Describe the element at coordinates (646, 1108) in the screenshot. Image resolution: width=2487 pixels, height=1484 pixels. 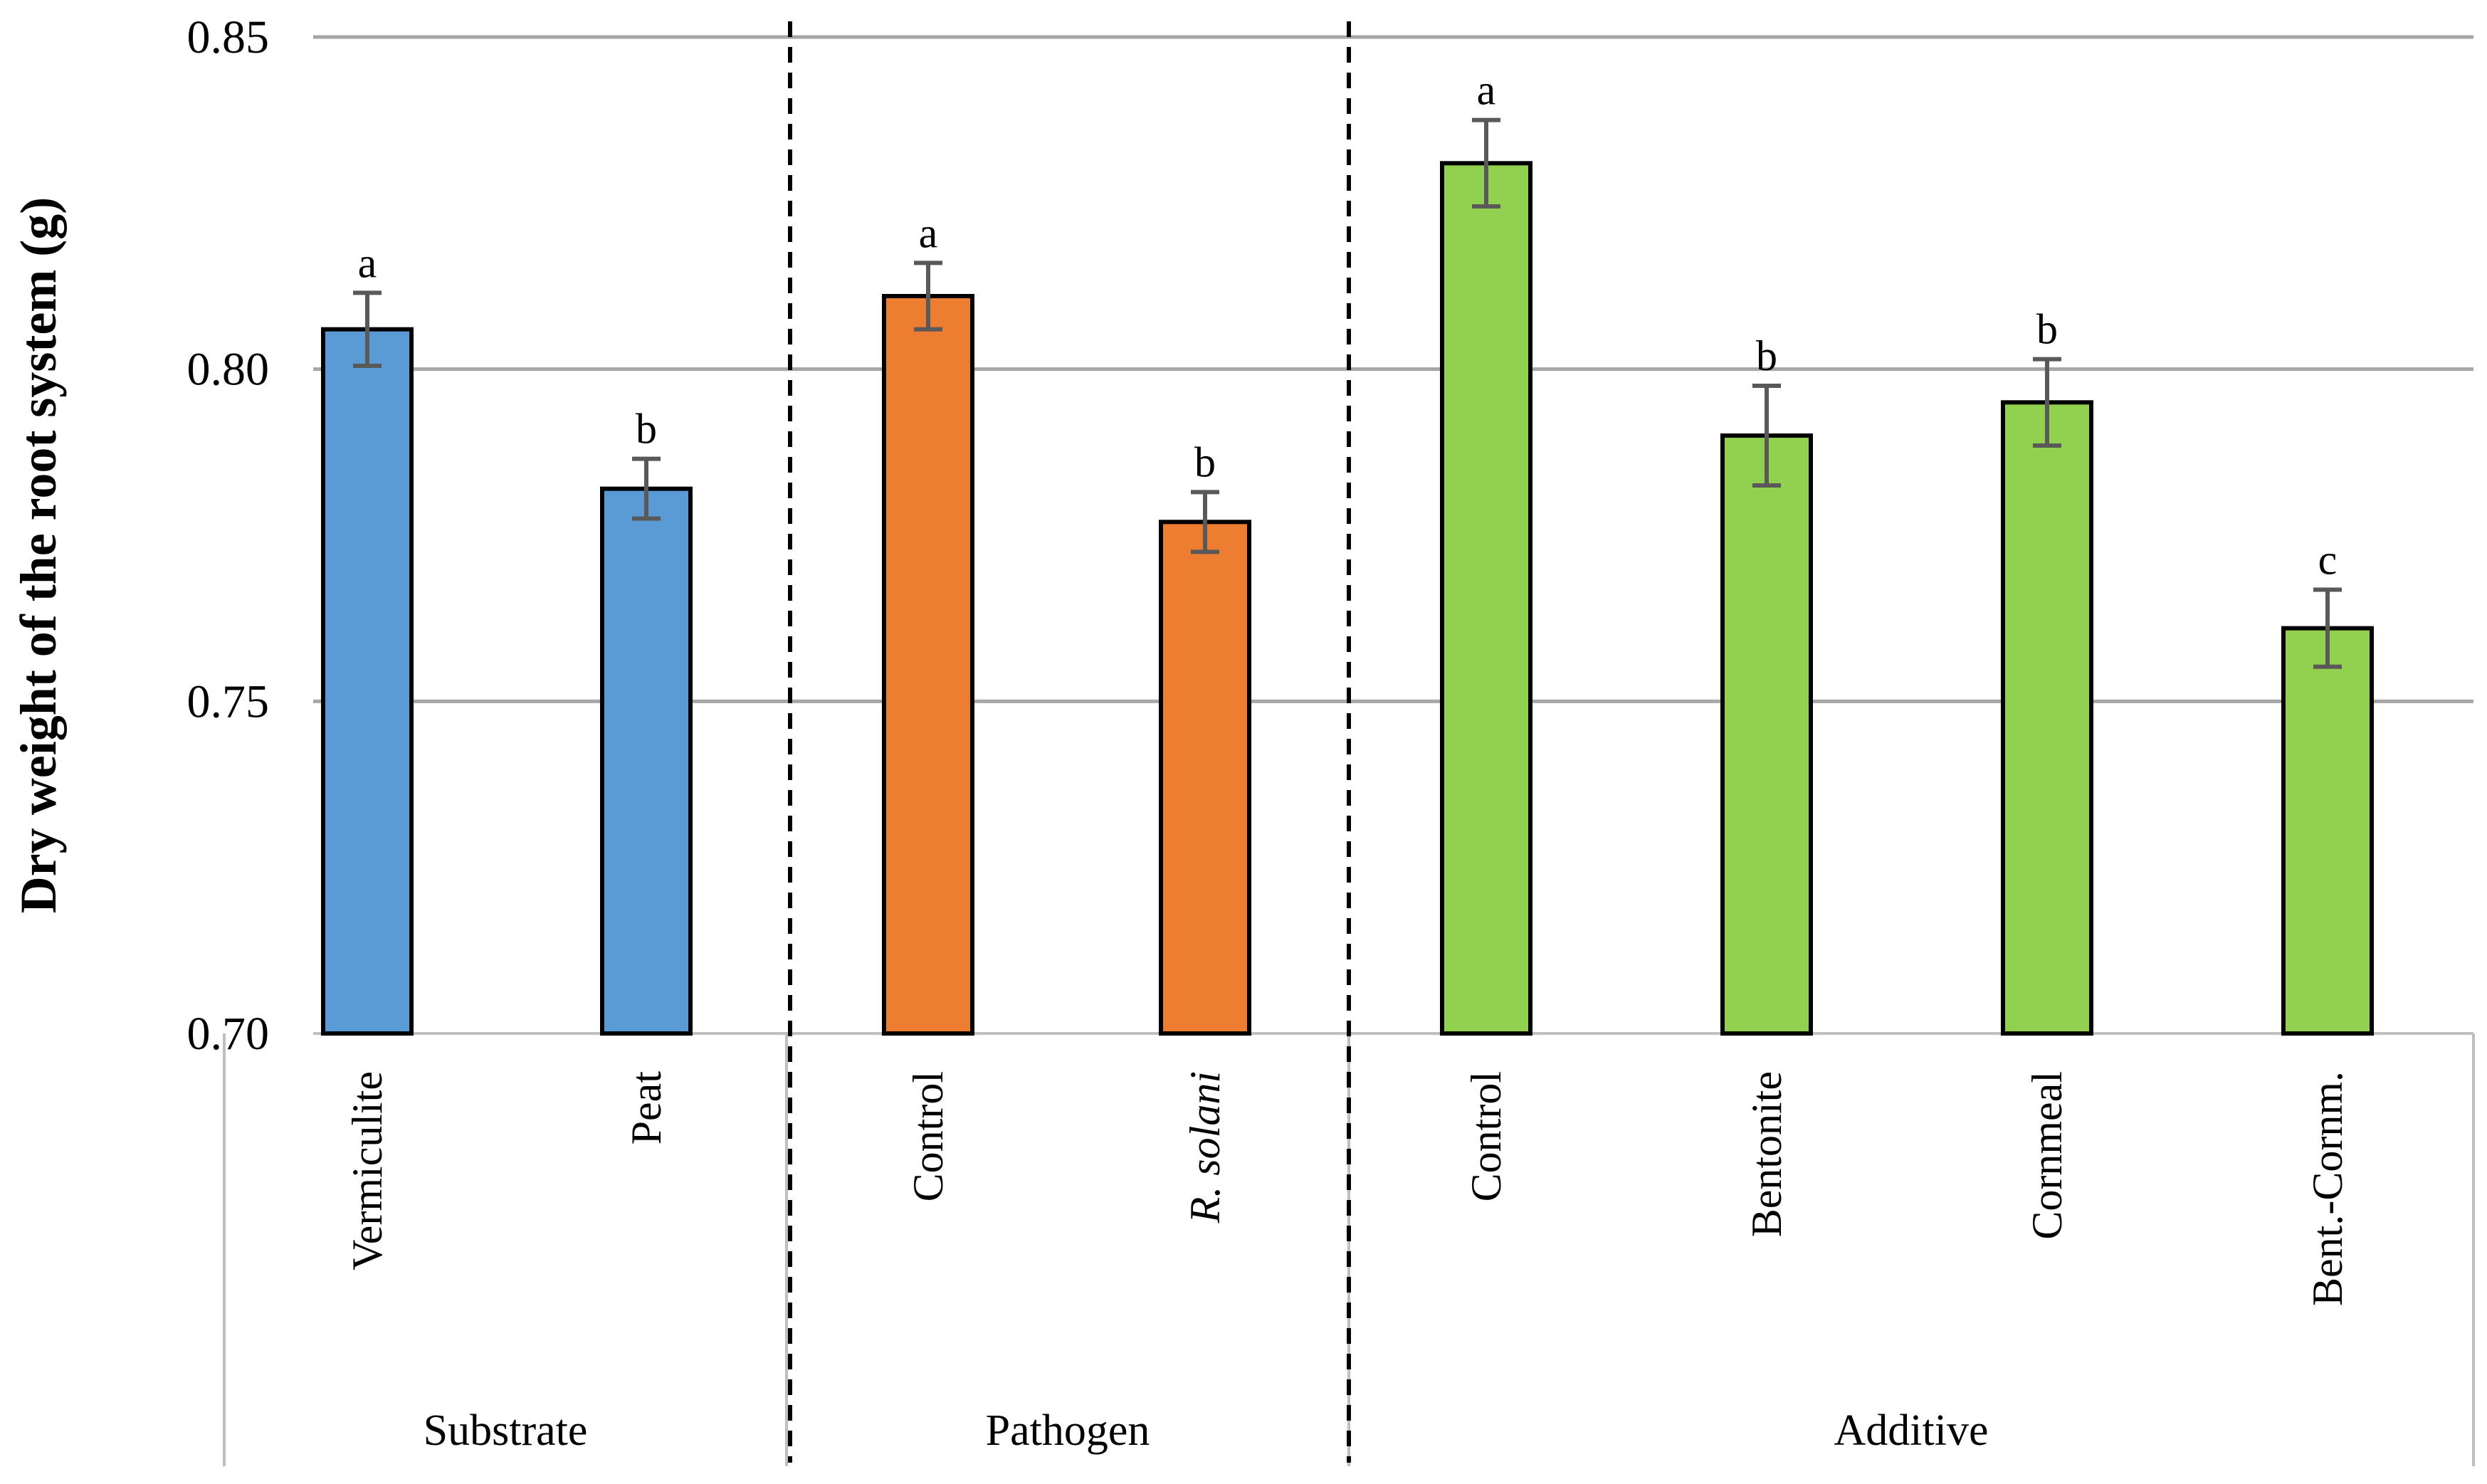
I see `x-tick-label: Peat` at that location.